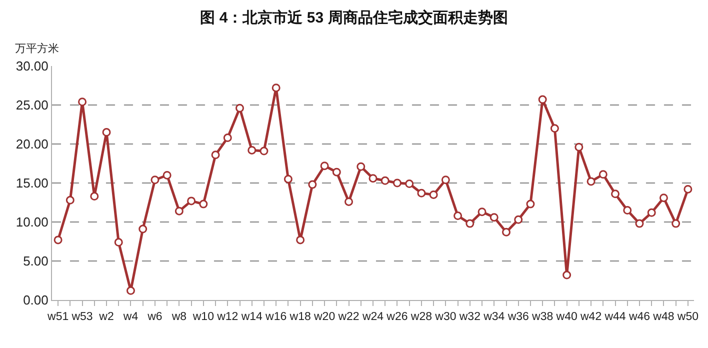  What do you see at coordinates (663, 316) in the screenshot?
I see `x-tick-label: w48` at bounding box center [663, 316].